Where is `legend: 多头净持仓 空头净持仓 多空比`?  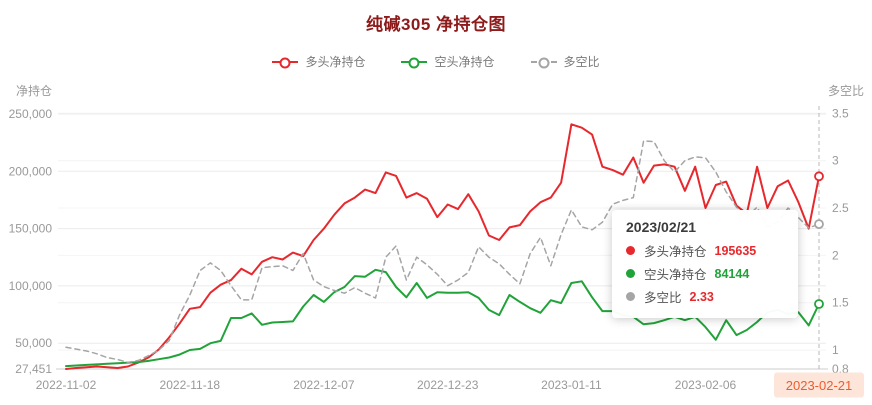
legend: 多头净持仓 空头净持仓 多空比 is located at coordinates (436, 61).